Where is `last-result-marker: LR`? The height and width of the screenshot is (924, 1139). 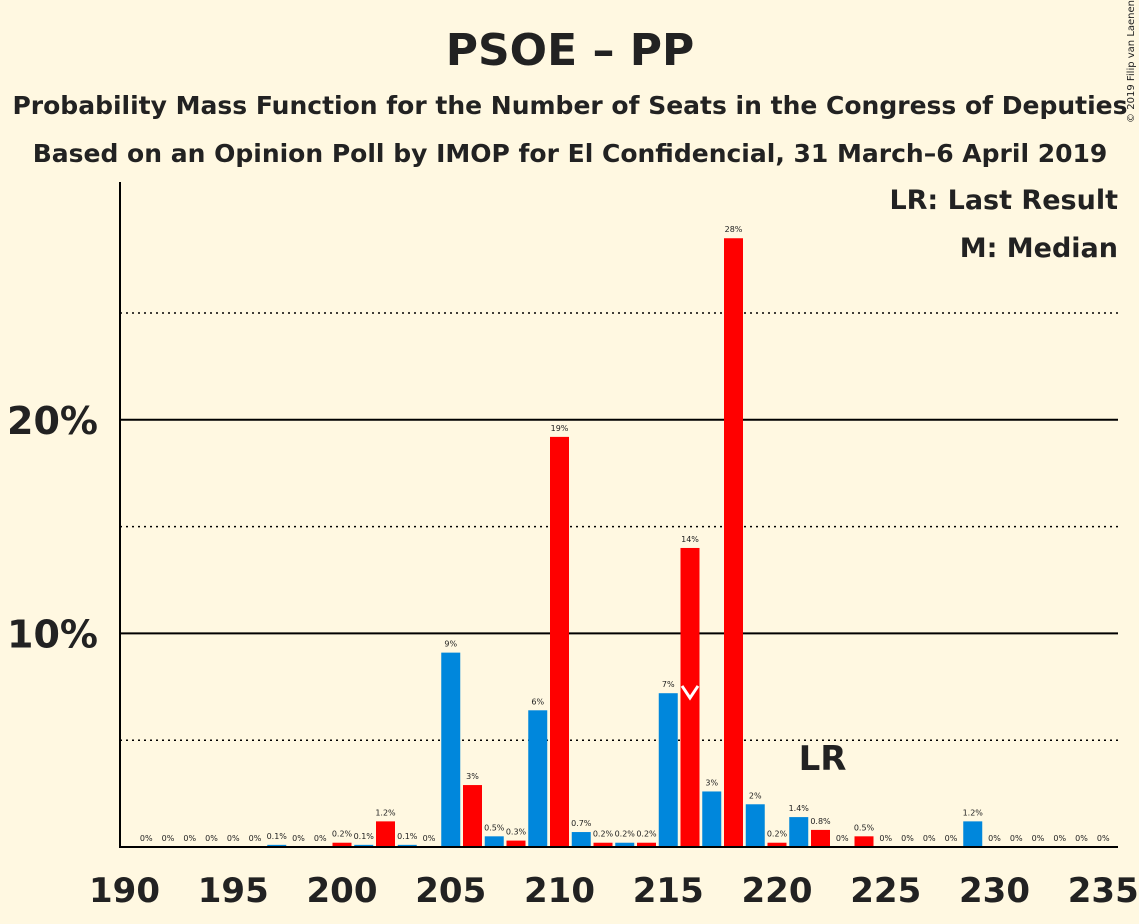
last-result-marker: LR is located at coordinates (823, 759).